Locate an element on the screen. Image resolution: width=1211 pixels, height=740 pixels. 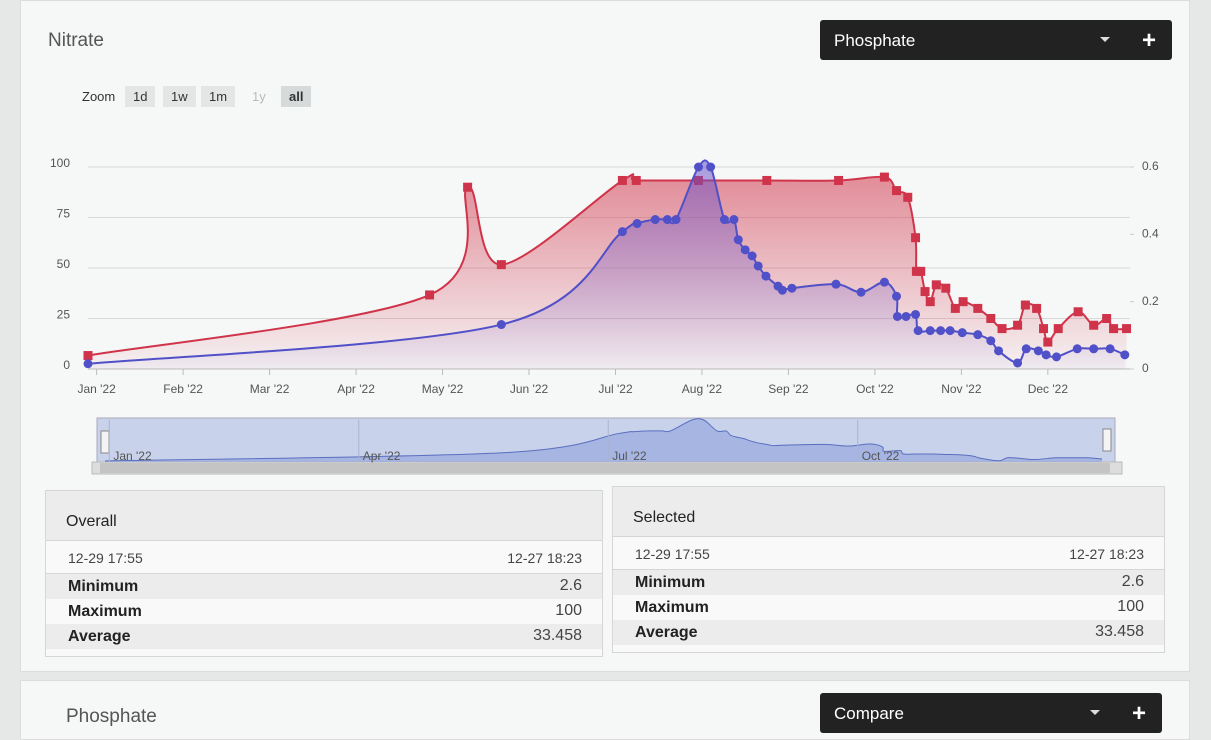
zoom-button: 1d is located at coordinates (140, 96).